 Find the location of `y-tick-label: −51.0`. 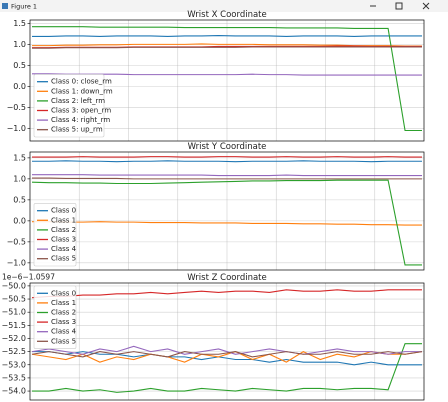

y-tick-label: −51.0 is located at coordinates (13, 312).